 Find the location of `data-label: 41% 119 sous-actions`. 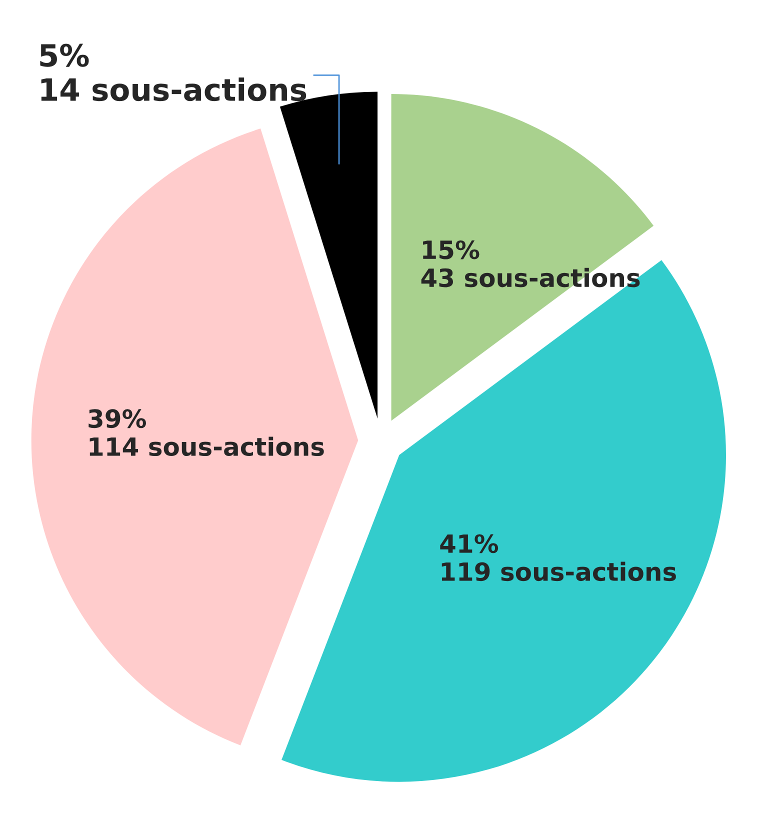

data-label: 41% 119 sous-actions is located at coordinates (558, 558).